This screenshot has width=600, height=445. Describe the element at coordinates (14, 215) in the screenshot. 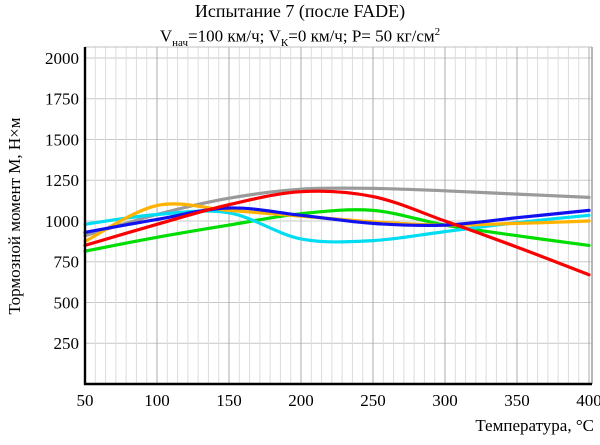

I see `y-axis-title: Тормозной момент М, Н×м` at that location.